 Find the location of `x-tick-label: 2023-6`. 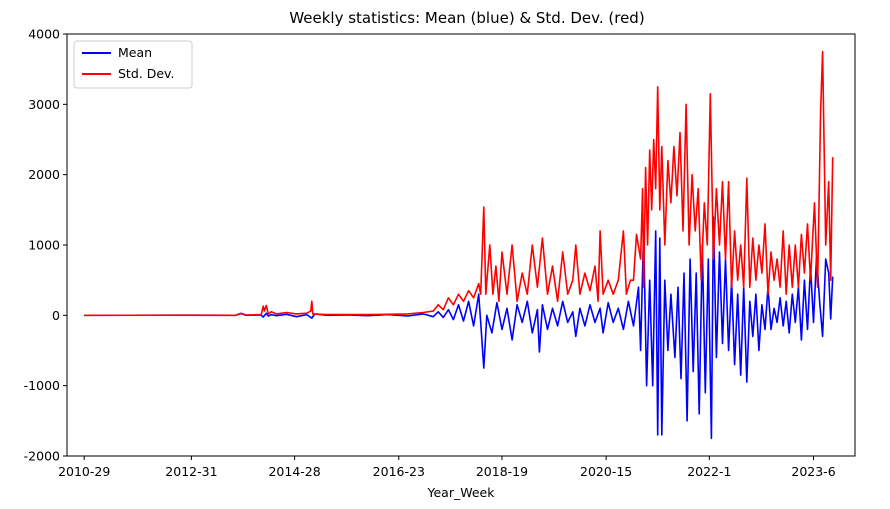

x-tick-label: 2023-6 is located at coordinates (813, 471).